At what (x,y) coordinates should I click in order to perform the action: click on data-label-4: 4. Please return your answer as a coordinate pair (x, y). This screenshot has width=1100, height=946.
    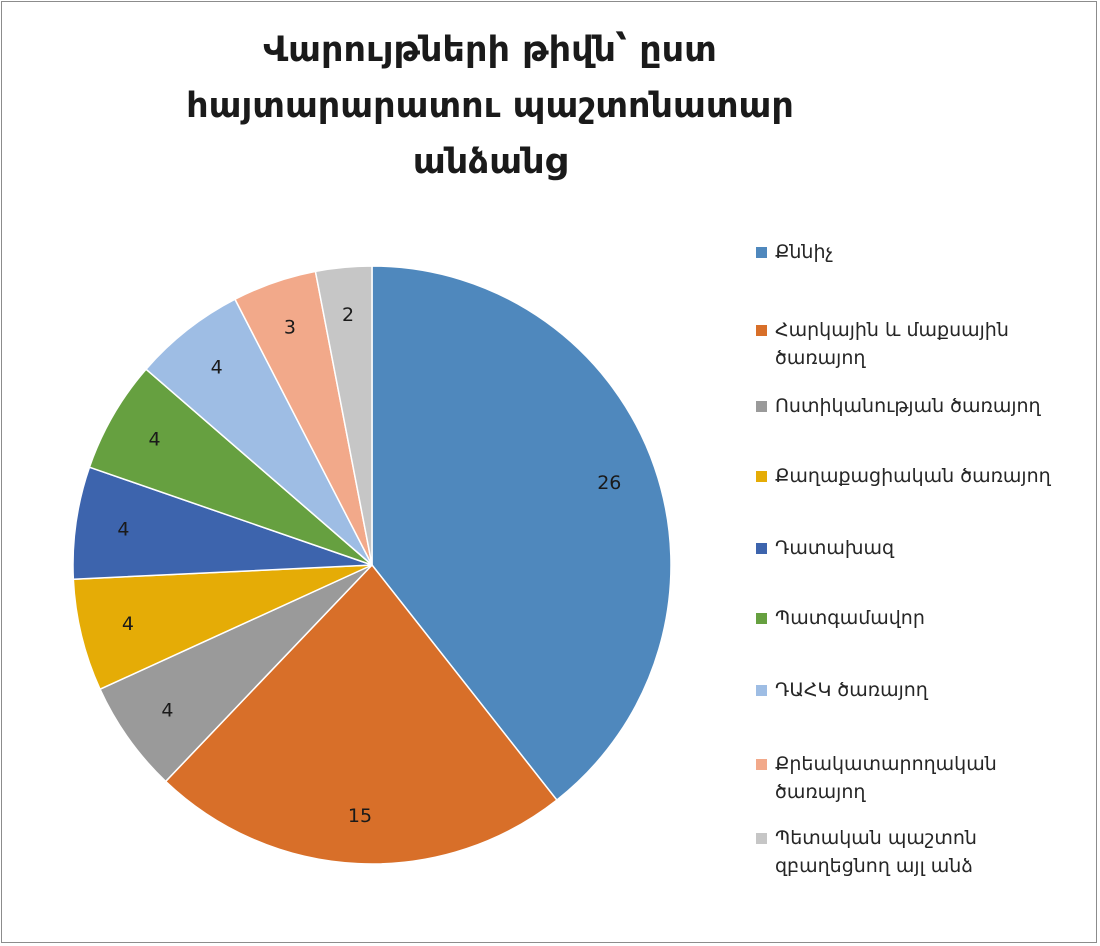
    Looking at the image, I should click on (128, 624).